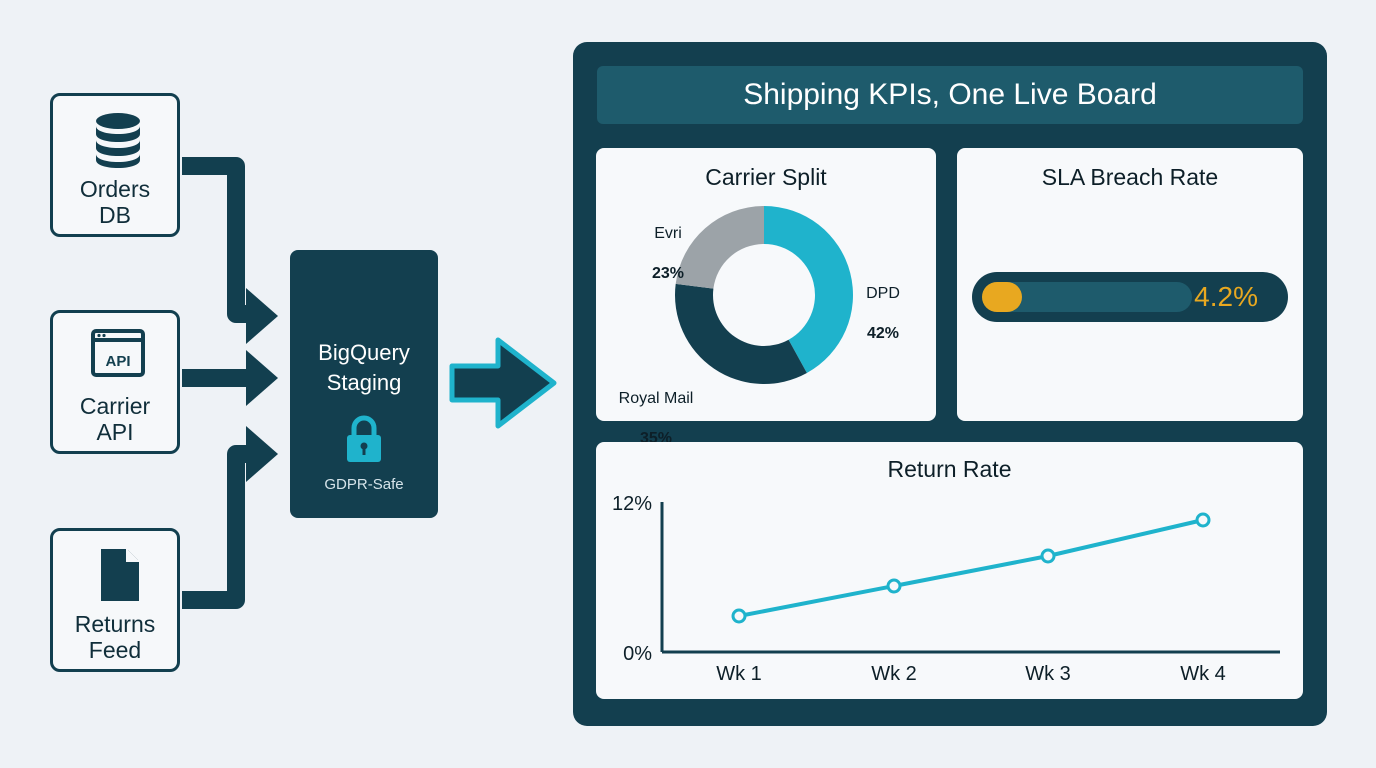 This screenshot has width=1376, height=768. I want to click on source-label: Orders DB, so click(115, 202).